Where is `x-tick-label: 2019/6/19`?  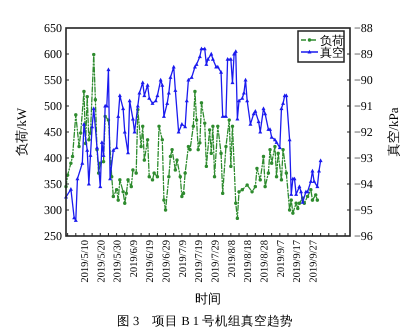
x-tick-label: 2019/6/19 is located at coordinates (150, 261).